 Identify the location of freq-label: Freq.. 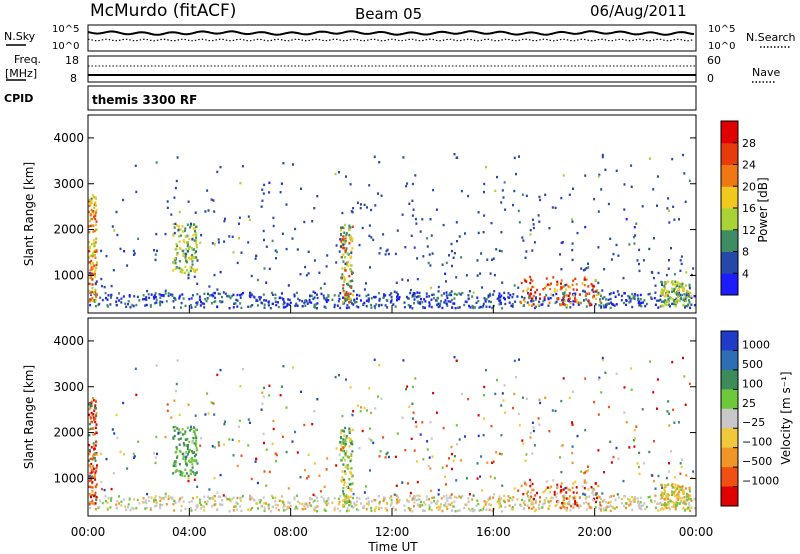
(27, 59).